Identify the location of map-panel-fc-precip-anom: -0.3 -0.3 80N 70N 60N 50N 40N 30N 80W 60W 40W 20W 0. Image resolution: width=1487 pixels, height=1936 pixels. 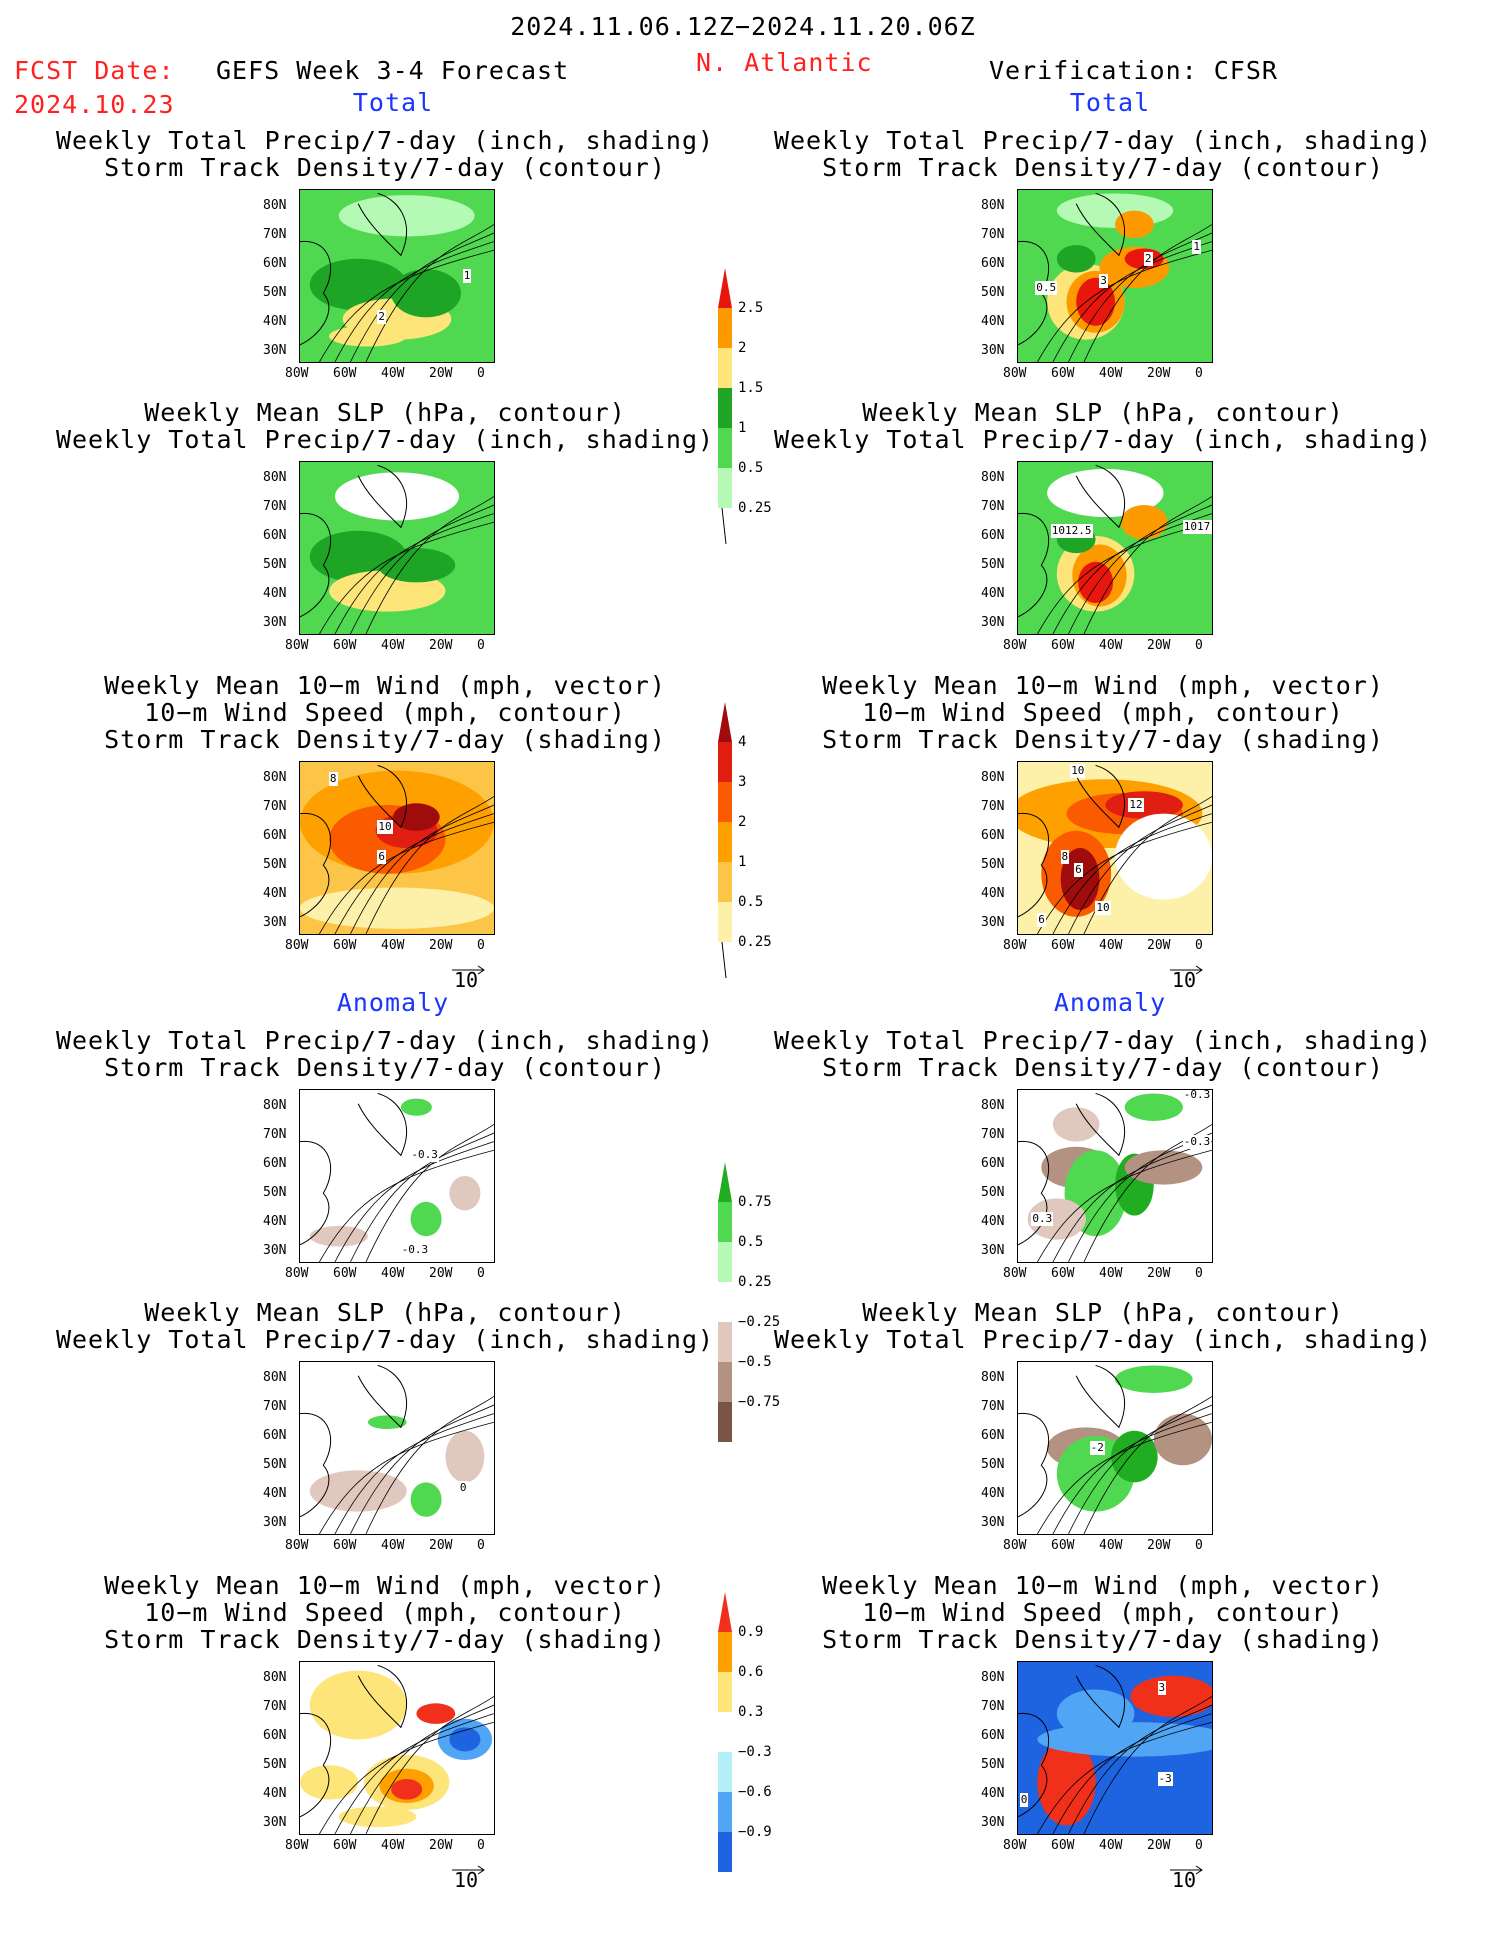
(379, 1185).